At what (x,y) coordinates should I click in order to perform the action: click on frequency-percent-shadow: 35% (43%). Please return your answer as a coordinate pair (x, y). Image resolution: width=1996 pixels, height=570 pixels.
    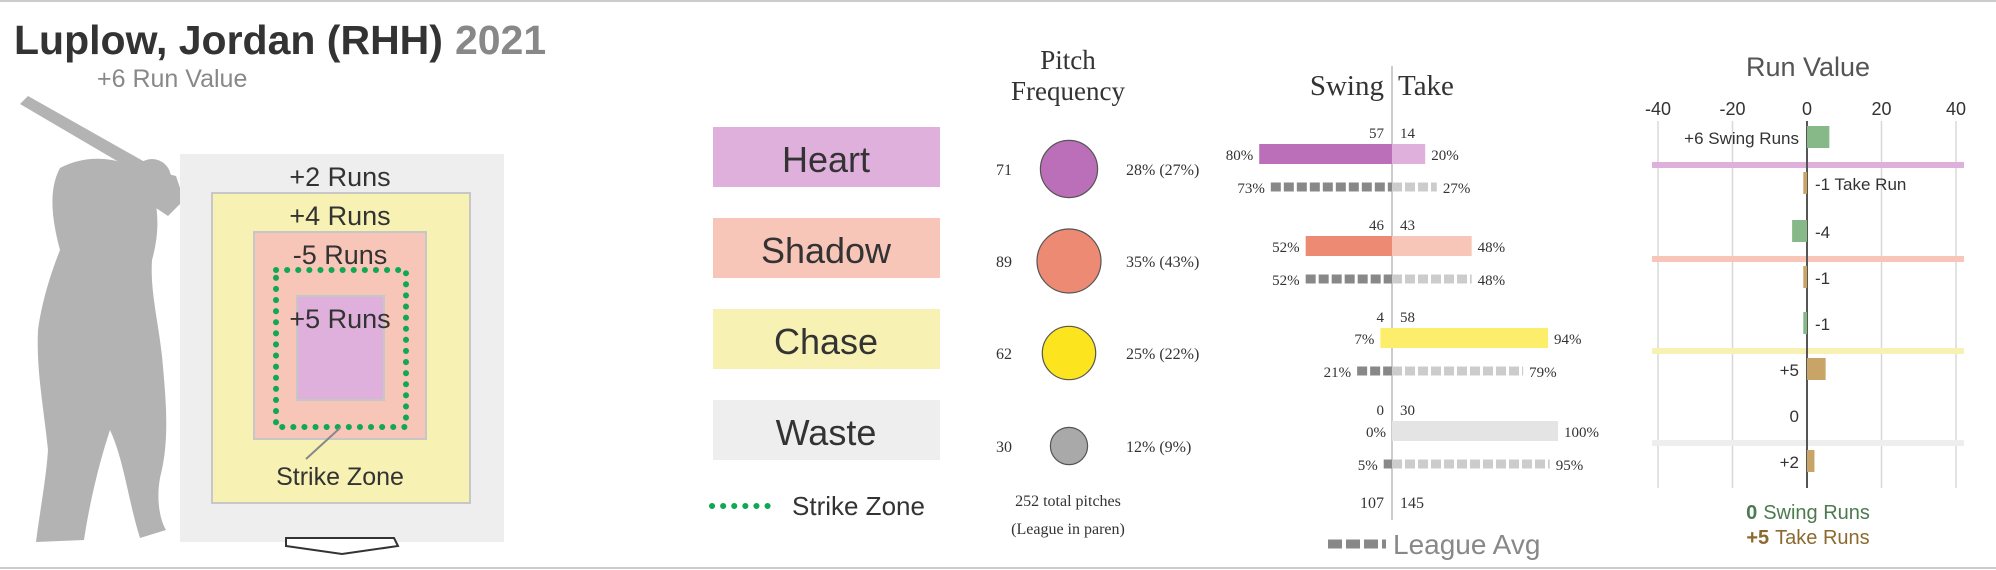
    Looking at the image, I should click on (1162, 262).